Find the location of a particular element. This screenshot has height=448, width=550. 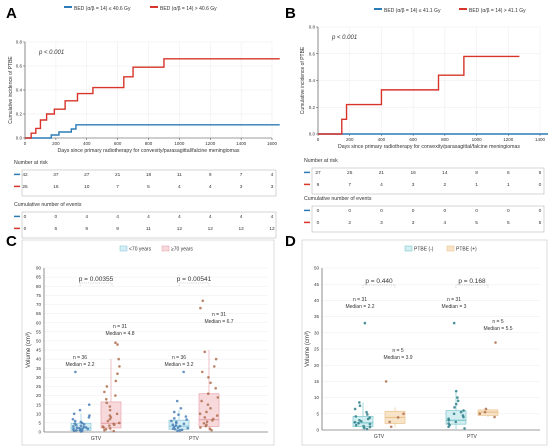

y-tick-label: 35 is located at coordinates (317, 316).